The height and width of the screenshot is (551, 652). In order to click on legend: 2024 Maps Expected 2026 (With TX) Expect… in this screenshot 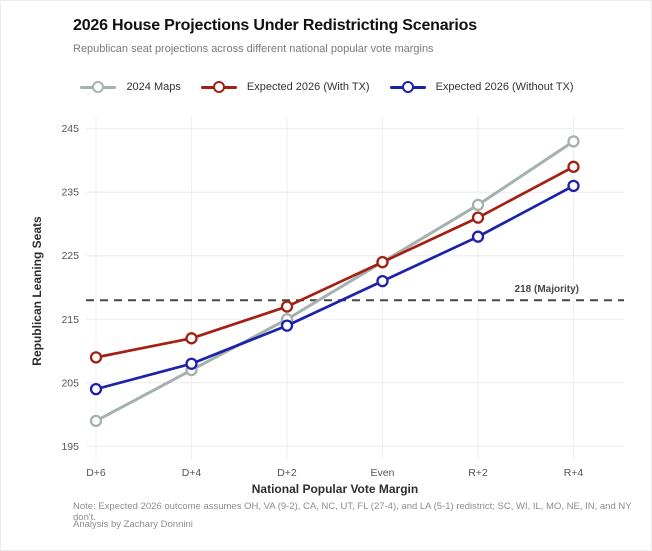, I will do `click(326, 87)`.